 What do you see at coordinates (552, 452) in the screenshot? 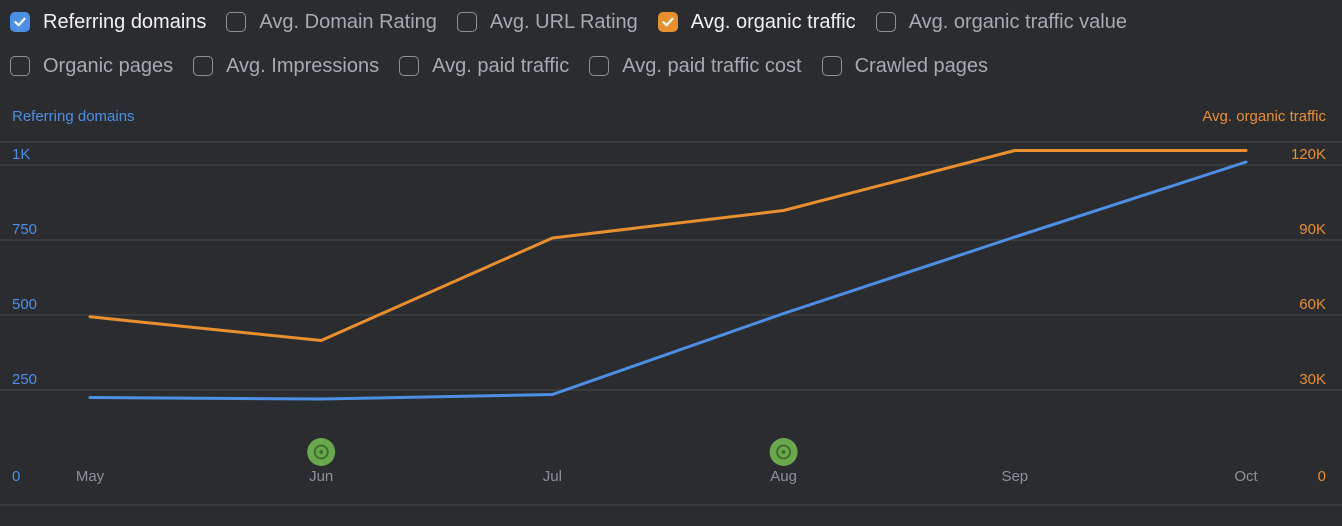
I see `annotations` at bounding box center [552, 452].